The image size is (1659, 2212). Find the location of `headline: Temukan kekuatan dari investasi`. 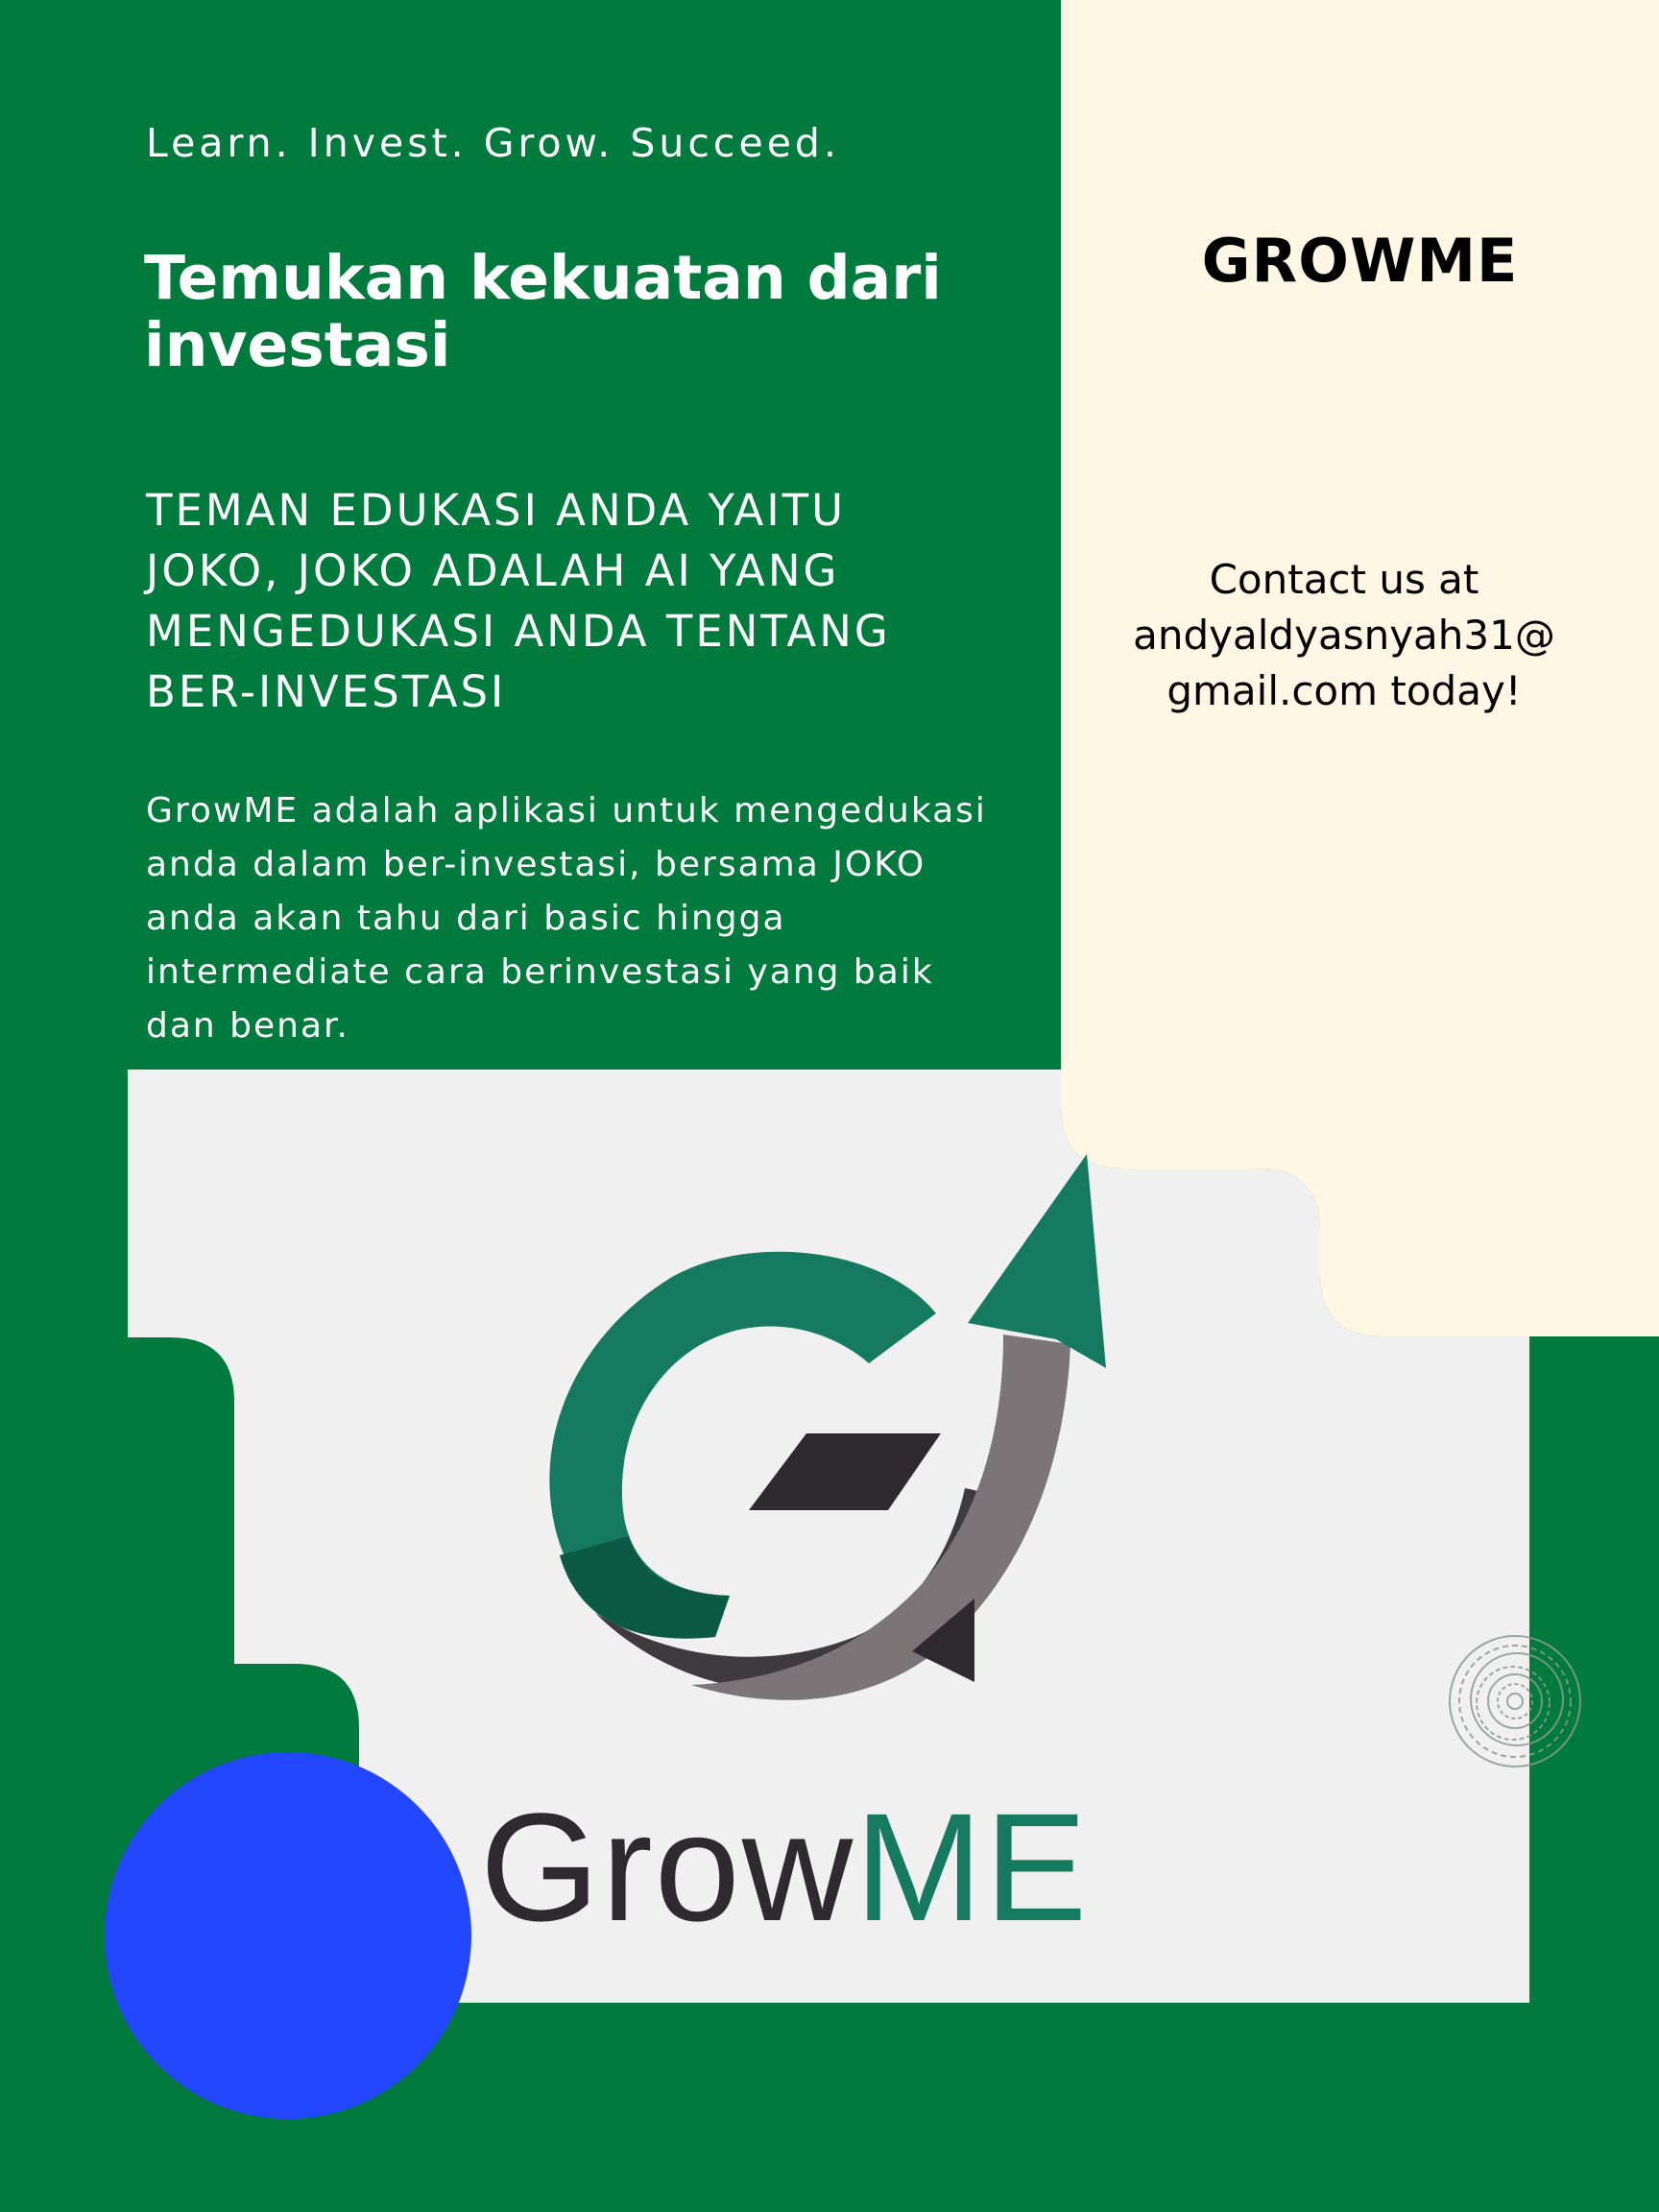

headline: Temukan kekuatan dari investasi is located at coordinates (543, 311).